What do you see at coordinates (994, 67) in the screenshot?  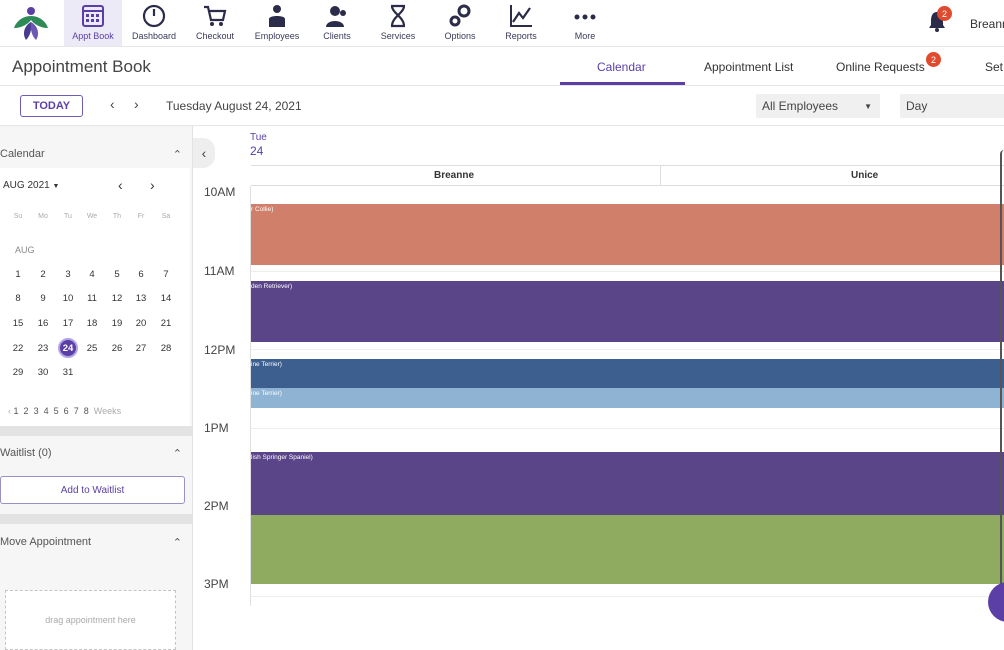 I see `tab-settings: Set` at bounding box center [994, 67].